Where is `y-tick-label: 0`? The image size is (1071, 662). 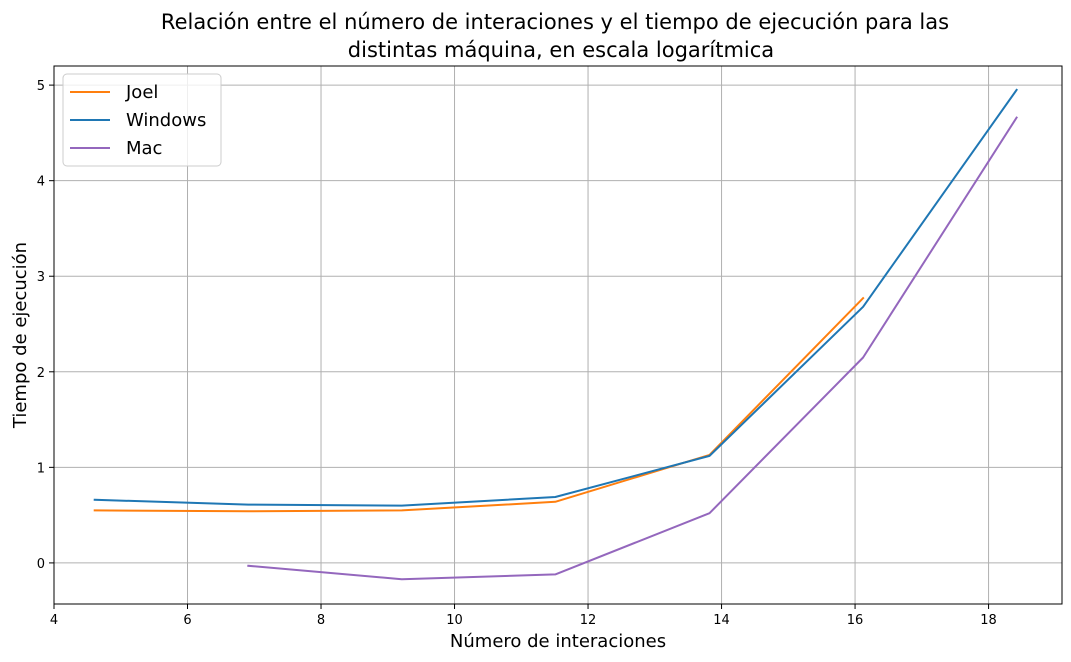 y-tick-label: 0 is located at coordinates (41, 564).